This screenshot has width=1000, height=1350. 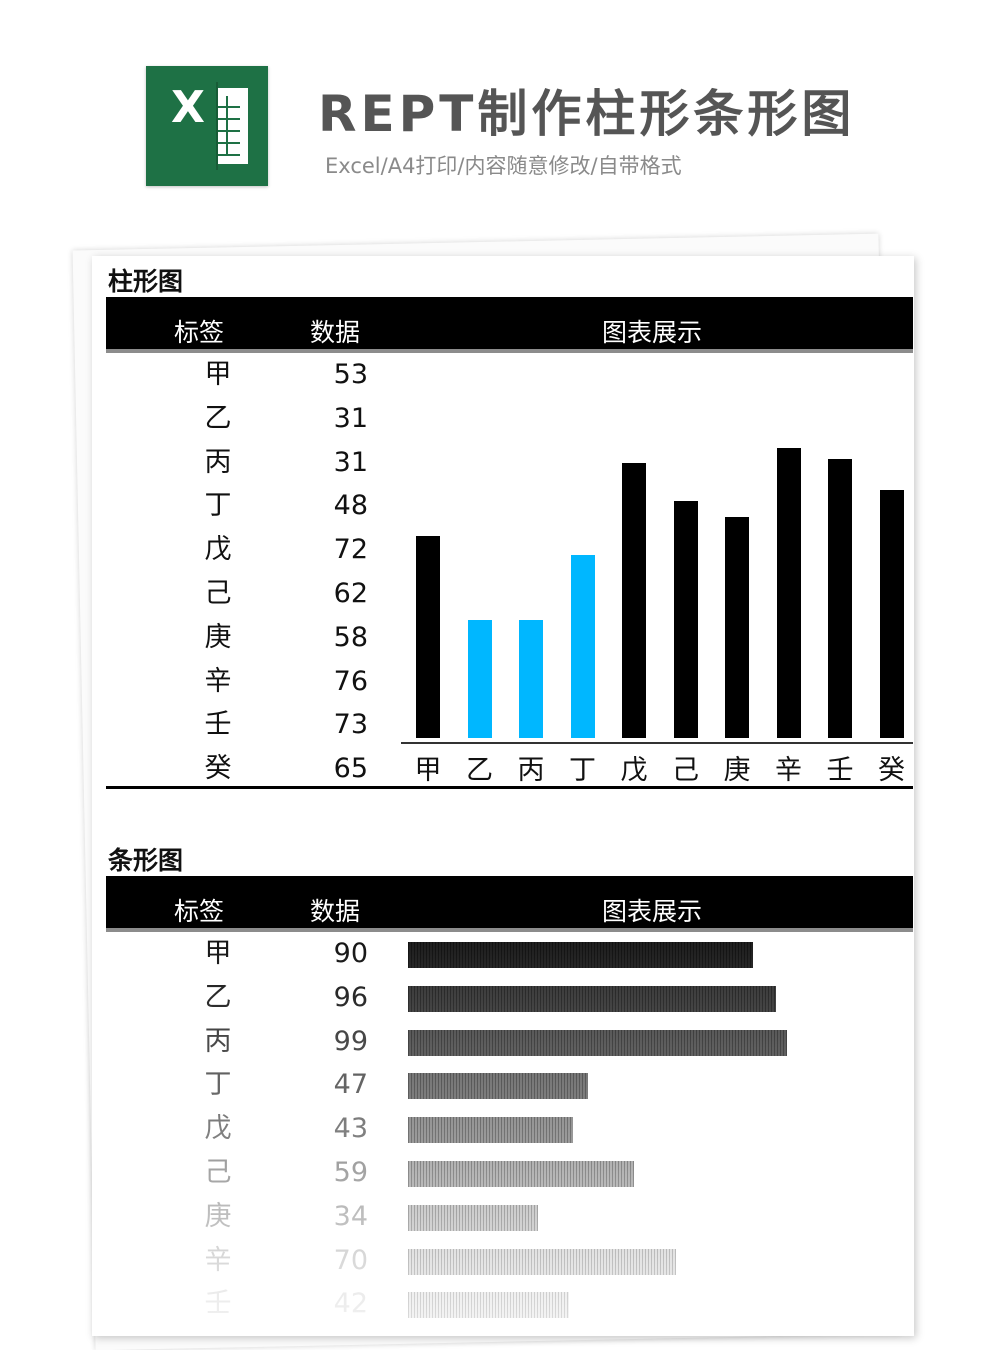 I want to click on row-value: 76, so click(x=350, y=681).